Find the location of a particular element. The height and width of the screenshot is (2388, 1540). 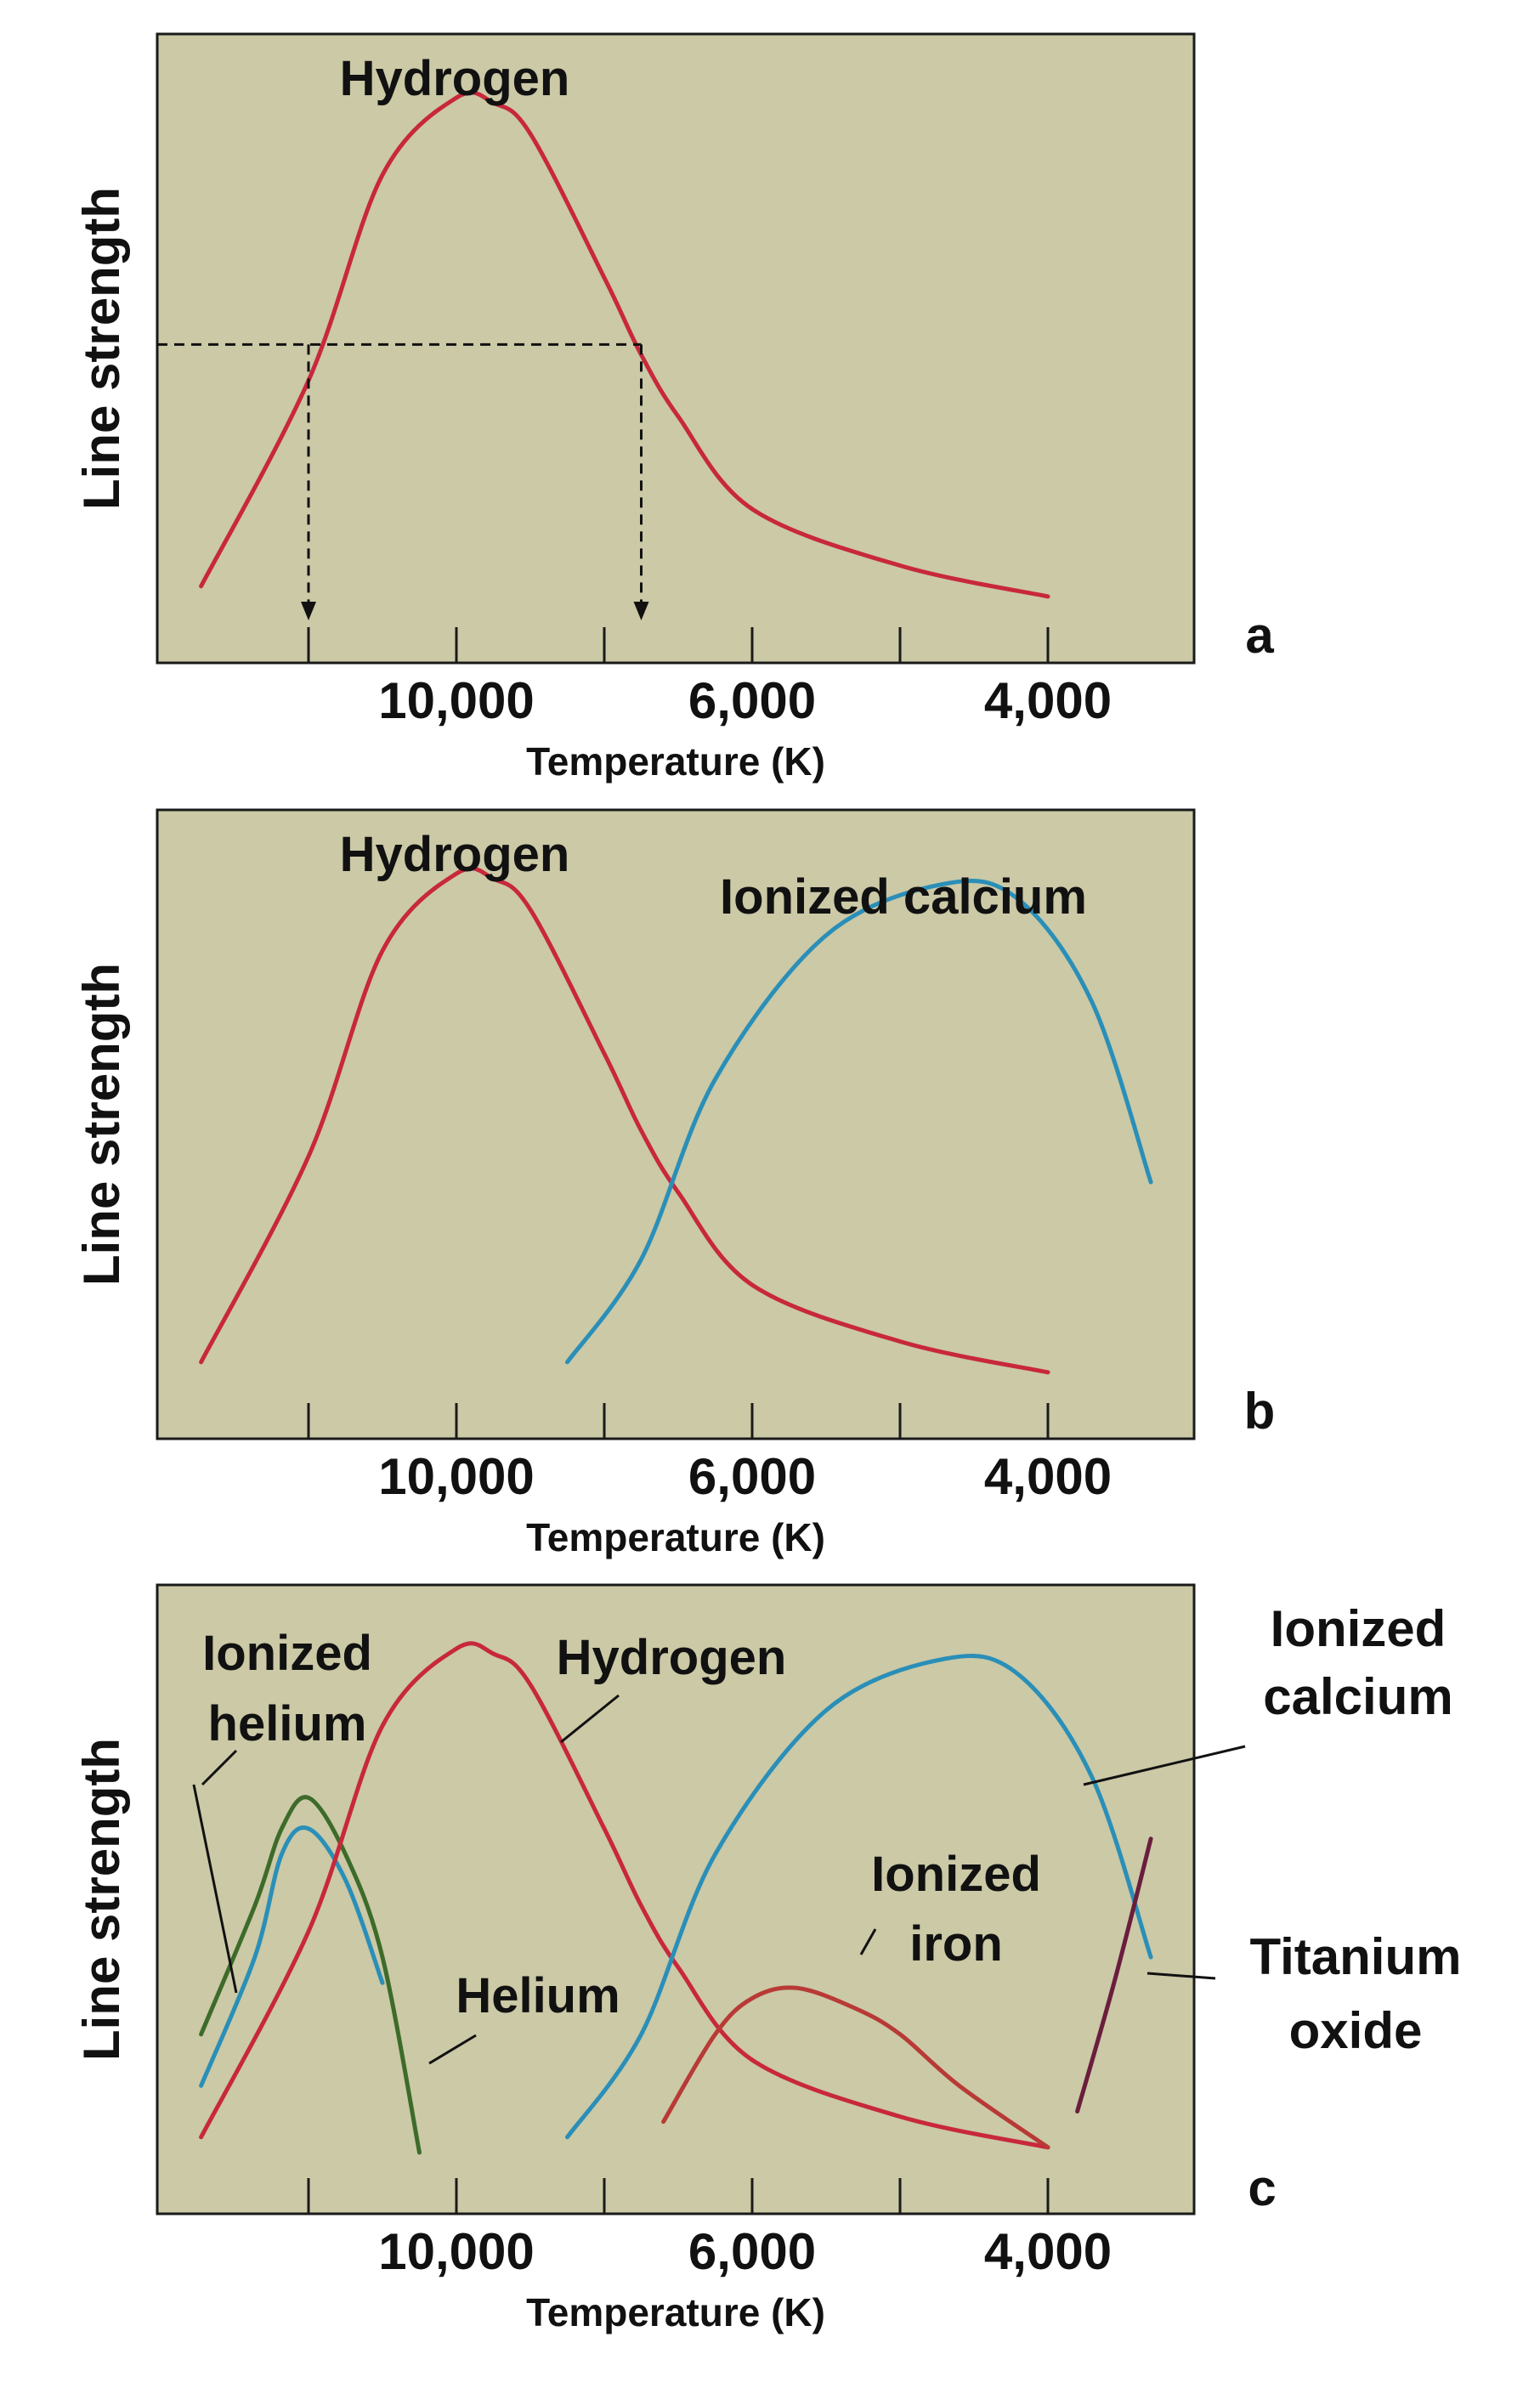

panel-b-ticks is located at coordinates (678, 1421).